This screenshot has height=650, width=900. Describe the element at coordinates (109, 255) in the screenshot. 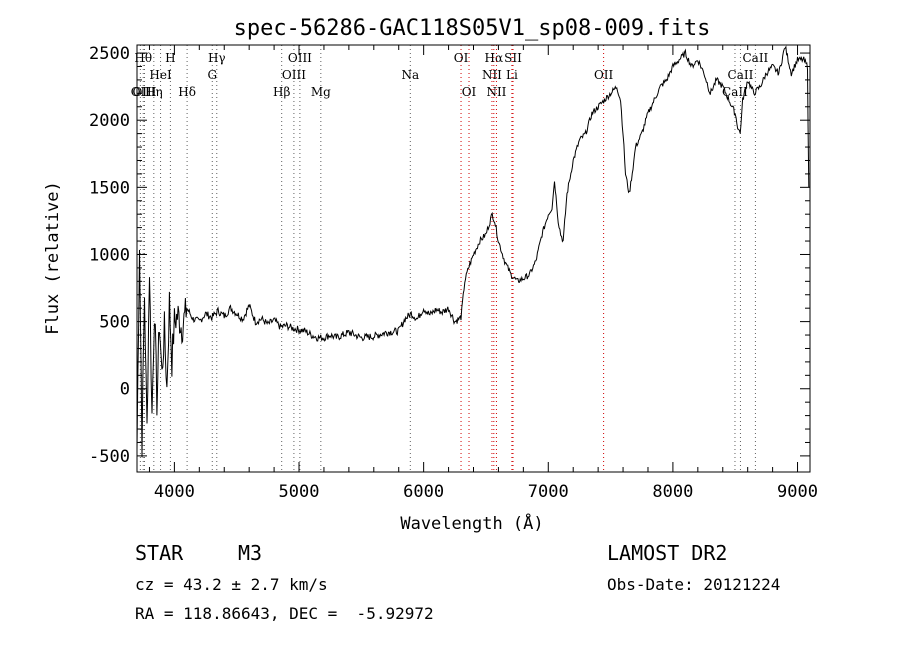

I see `y-tick-label: 1000` at that location.